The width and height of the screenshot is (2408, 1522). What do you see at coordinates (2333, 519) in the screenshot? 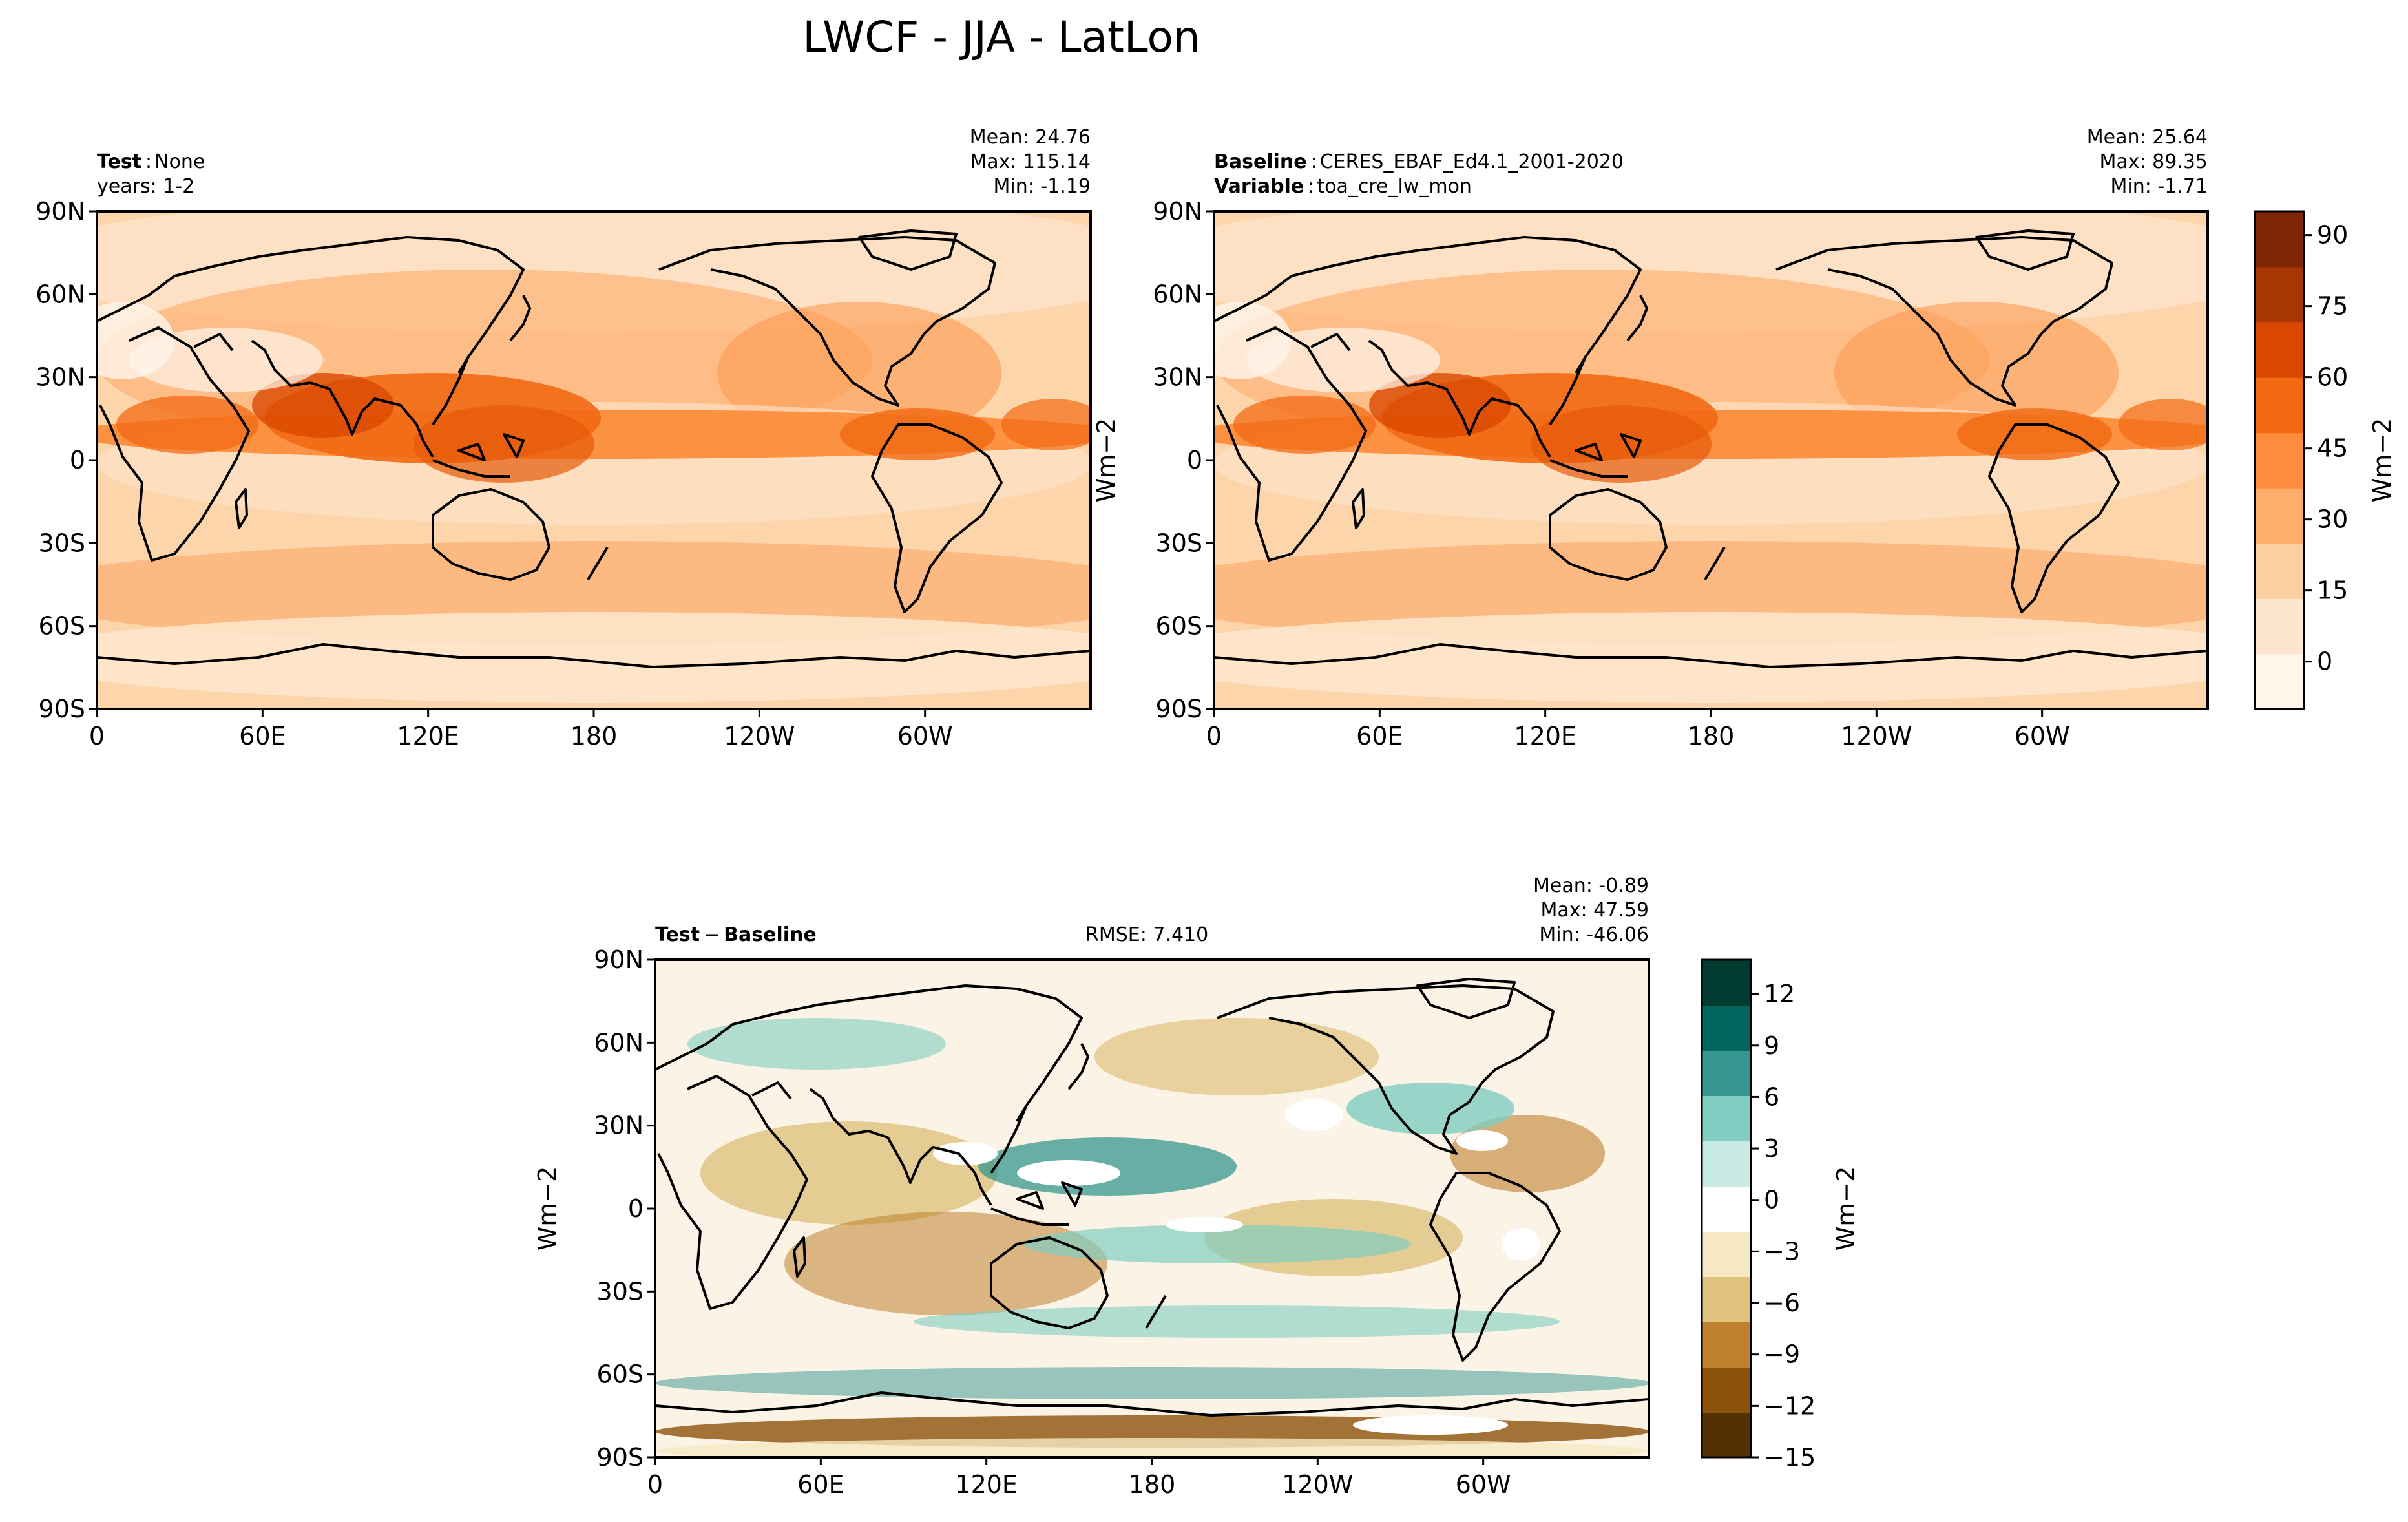
I see `colorbar-tick-label: 30` at bounding box center [2333, 519].